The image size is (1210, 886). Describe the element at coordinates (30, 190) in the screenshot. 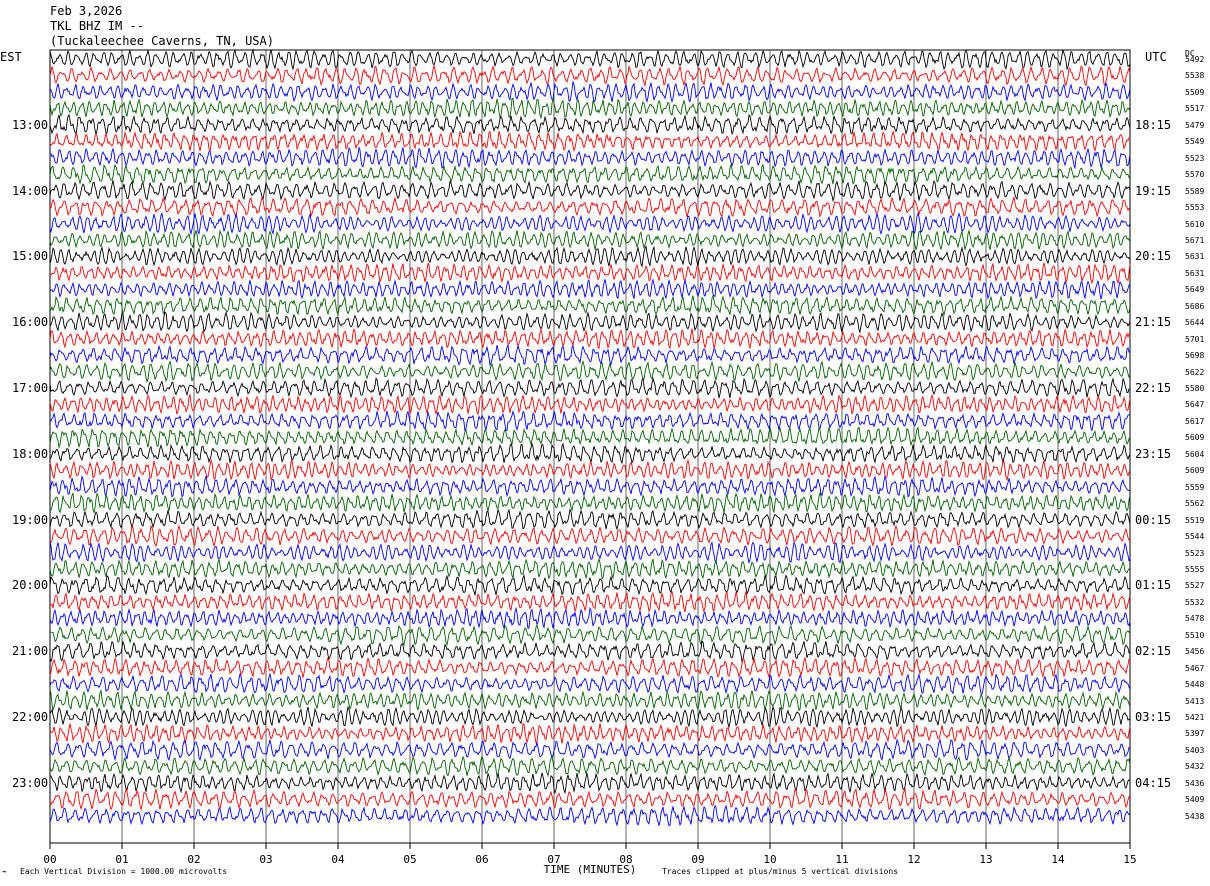

I see `left-hour-label: 14:00` at that location.